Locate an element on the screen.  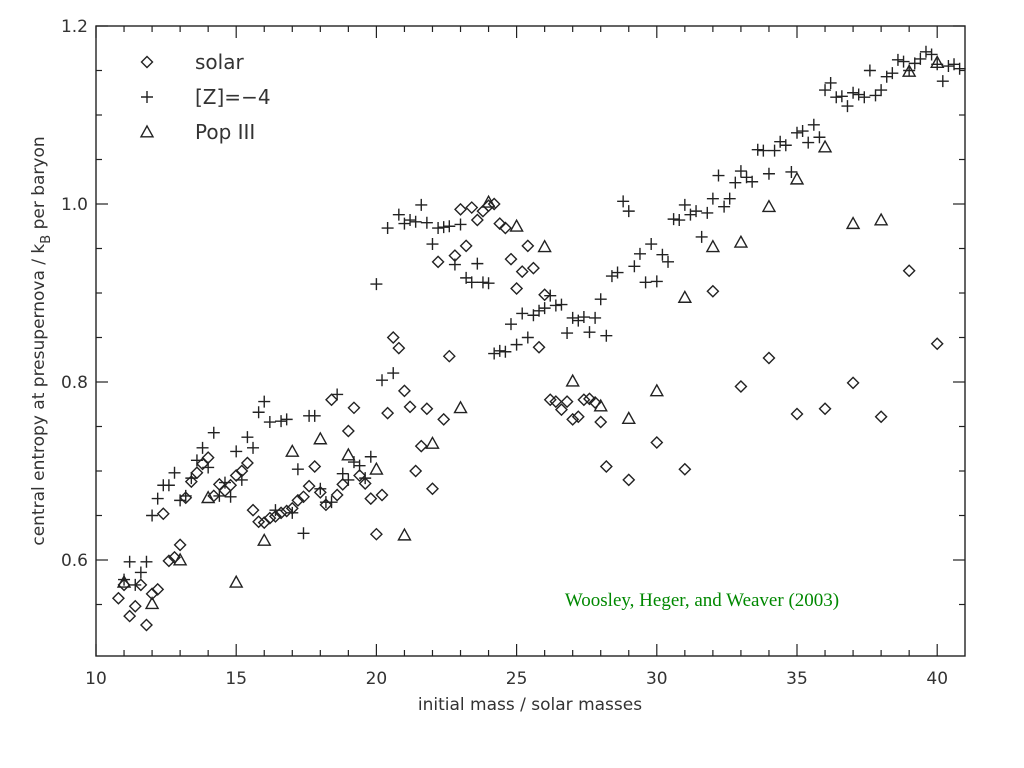
legend-label: solar is located at coordinates (219, 62).